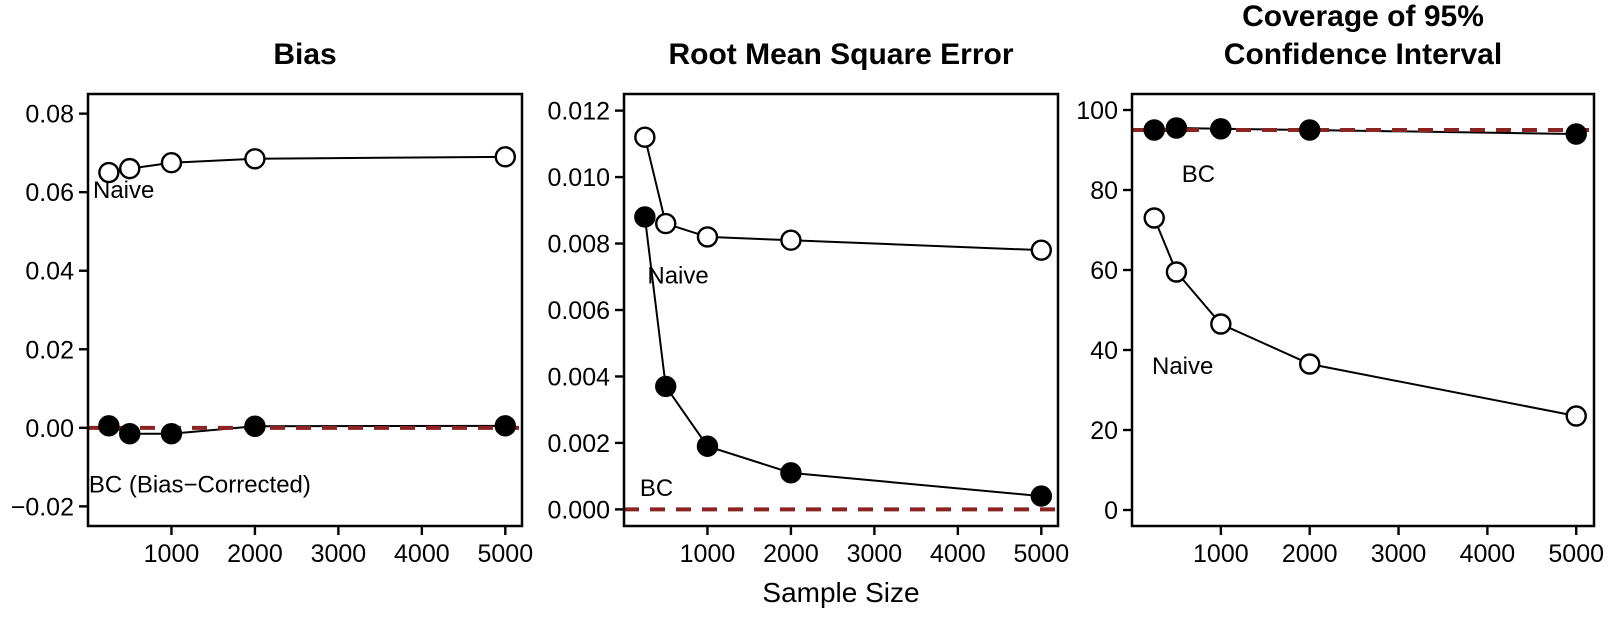 Image resolution: width=1608 pixels, height=638 pixels. I want to click on y-axis-tick-label: 0.06, so click(49, 193).